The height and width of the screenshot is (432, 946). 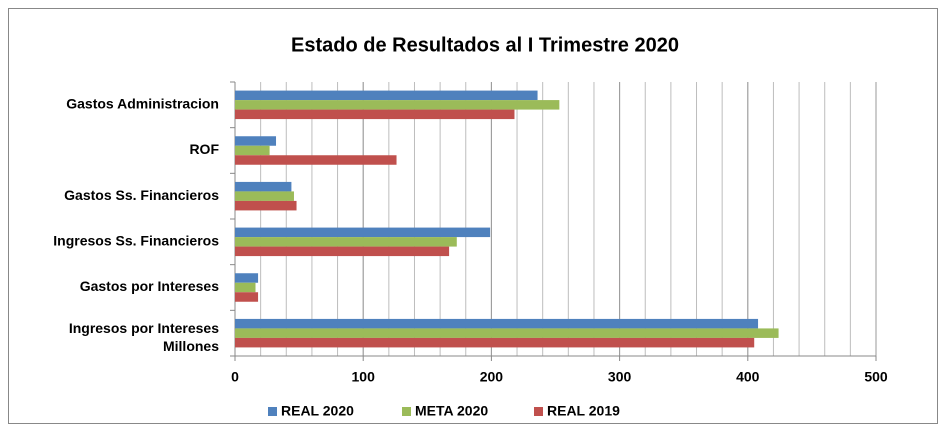 I want to click on y-tick-label: ROF, so click(x=204, y=149).